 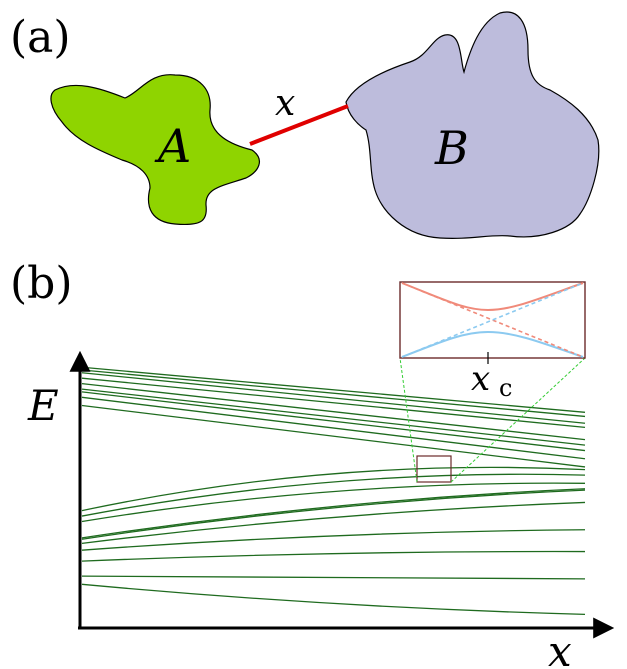 I want to click on region-b-label: B, so click(x=451, y=148).